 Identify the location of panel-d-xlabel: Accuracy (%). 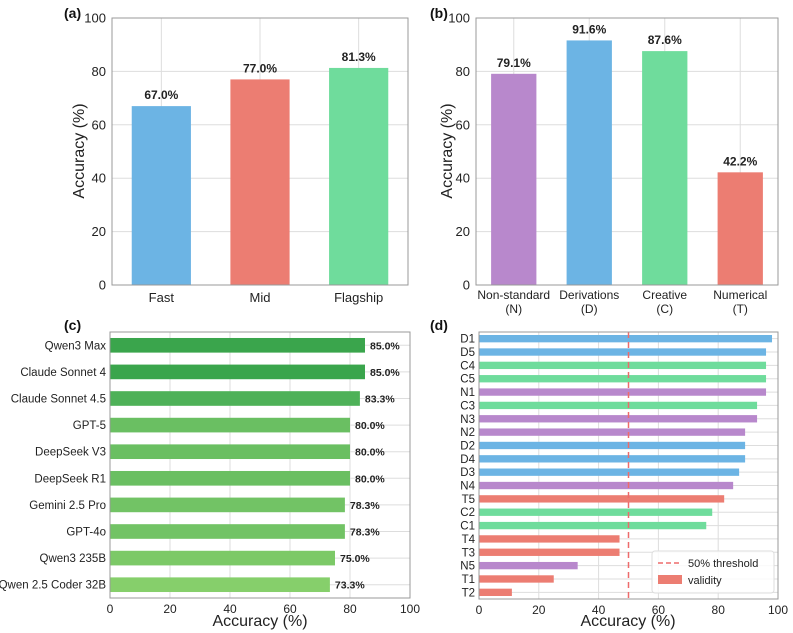
(627, 621).